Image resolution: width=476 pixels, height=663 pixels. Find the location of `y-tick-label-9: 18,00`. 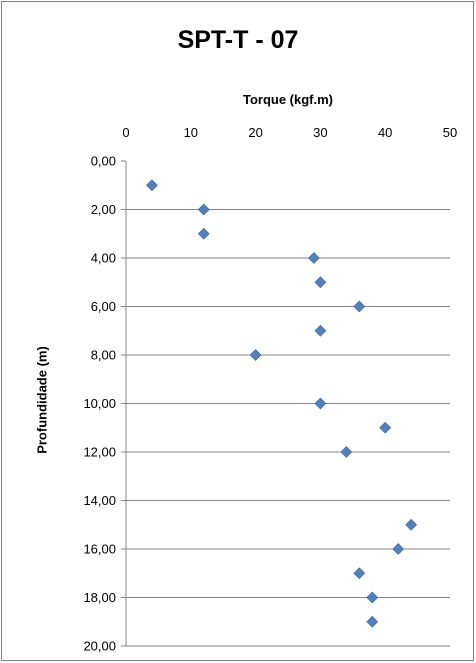

y-tick-label-9: 18,00 is located at coordinates (99, 597).